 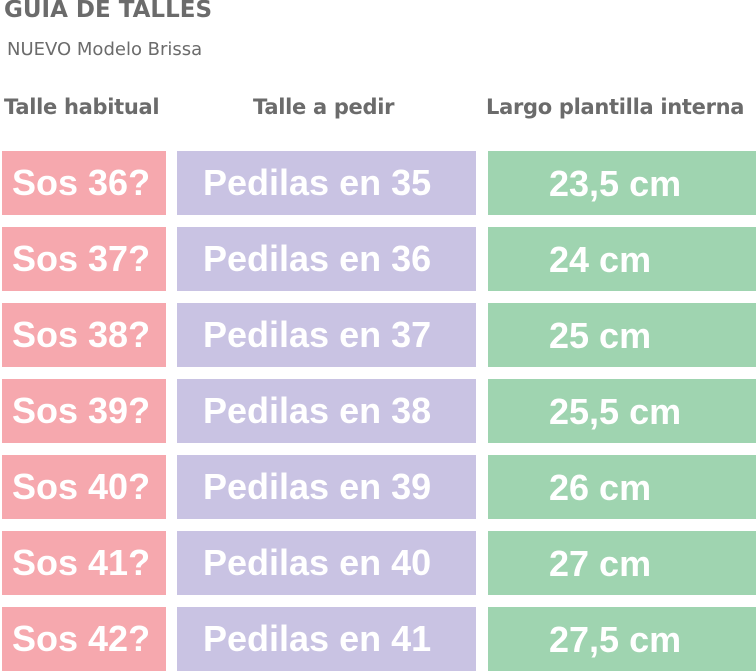 I want to click on talle-a-pedir-cell: Pedilas en 39, so click(x=326, y=487).